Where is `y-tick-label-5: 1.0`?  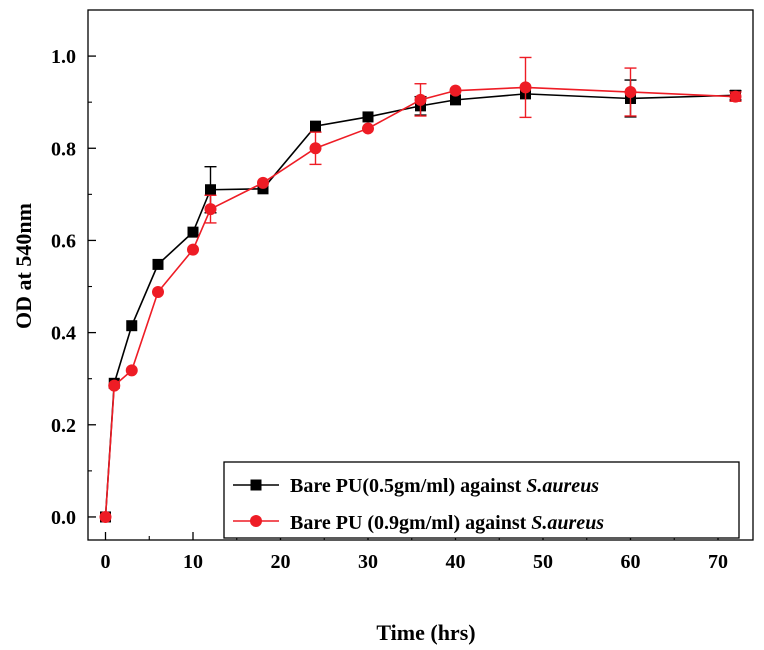
y-tick-label-5: 1.0 is located at coordinates (63, 57).